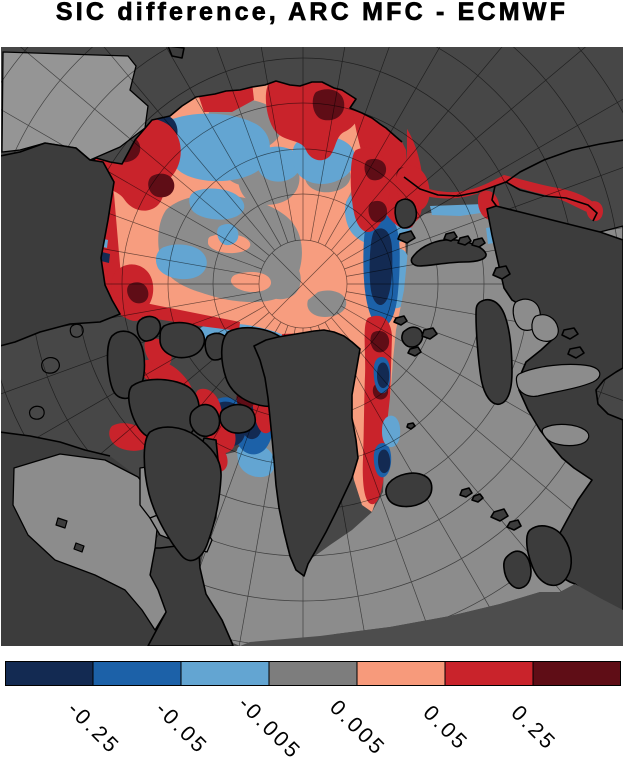 The height and width of the screenshot is (762, 624). What do you see at coordinates (270, 727) in the screenshot?
I see `svg-text: -0.005` at bounding box center [270, 727].